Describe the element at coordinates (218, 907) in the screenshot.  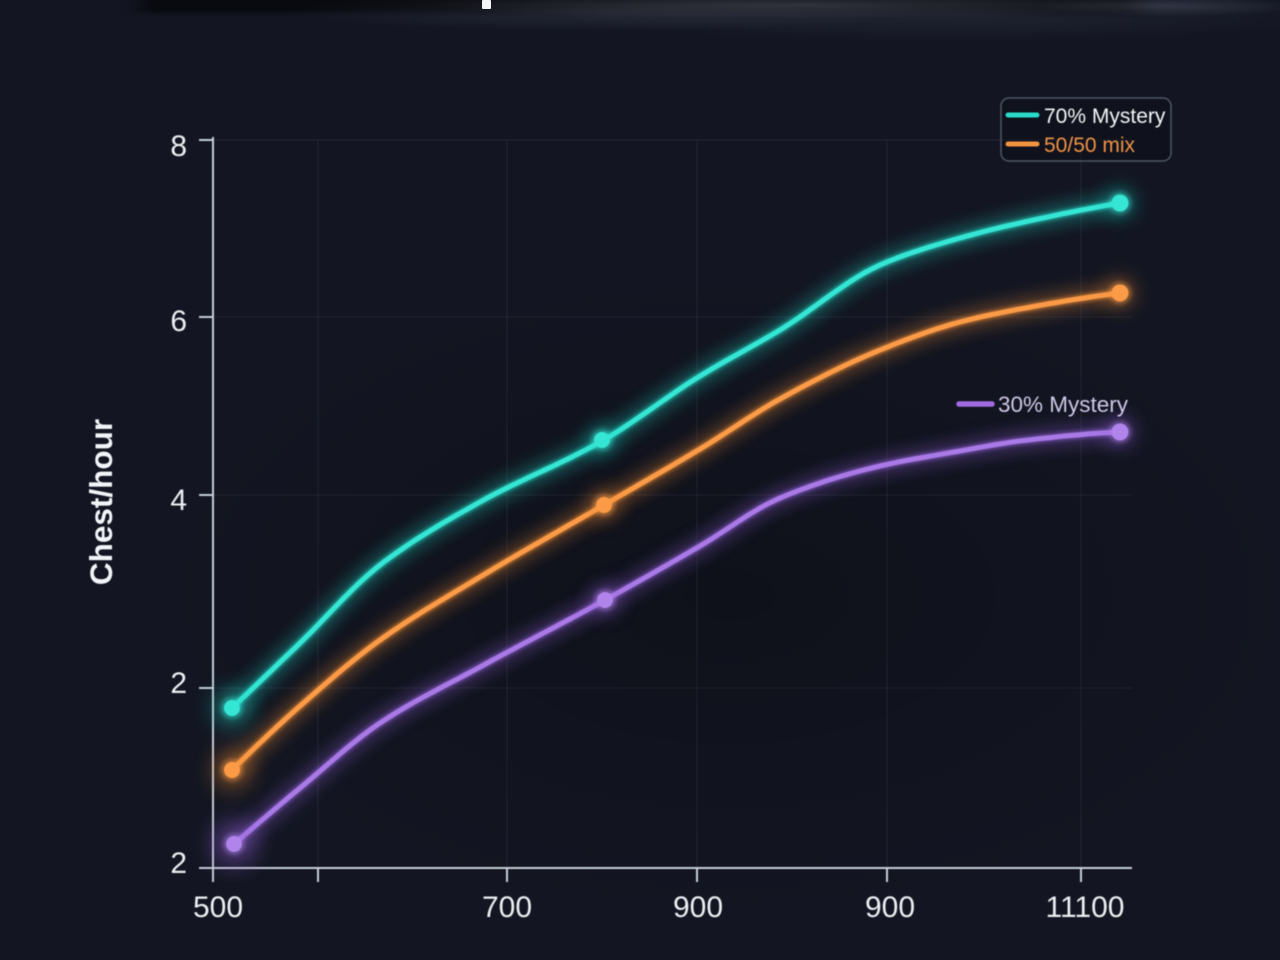
I see `svg-text: 500` at that location.